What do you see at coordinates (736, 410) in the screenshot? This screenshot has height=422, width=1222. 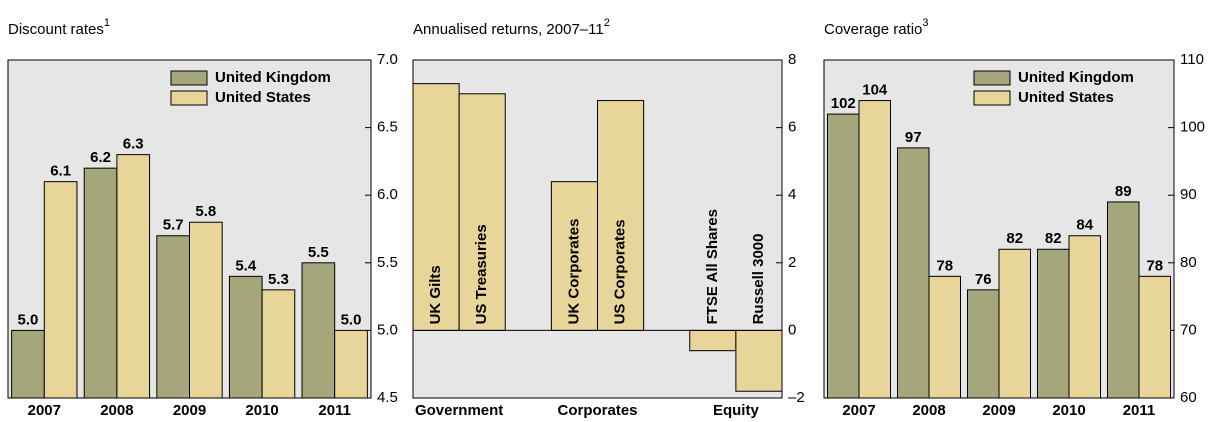 I see `group-label: Equity` at bounding box center [736, 410].